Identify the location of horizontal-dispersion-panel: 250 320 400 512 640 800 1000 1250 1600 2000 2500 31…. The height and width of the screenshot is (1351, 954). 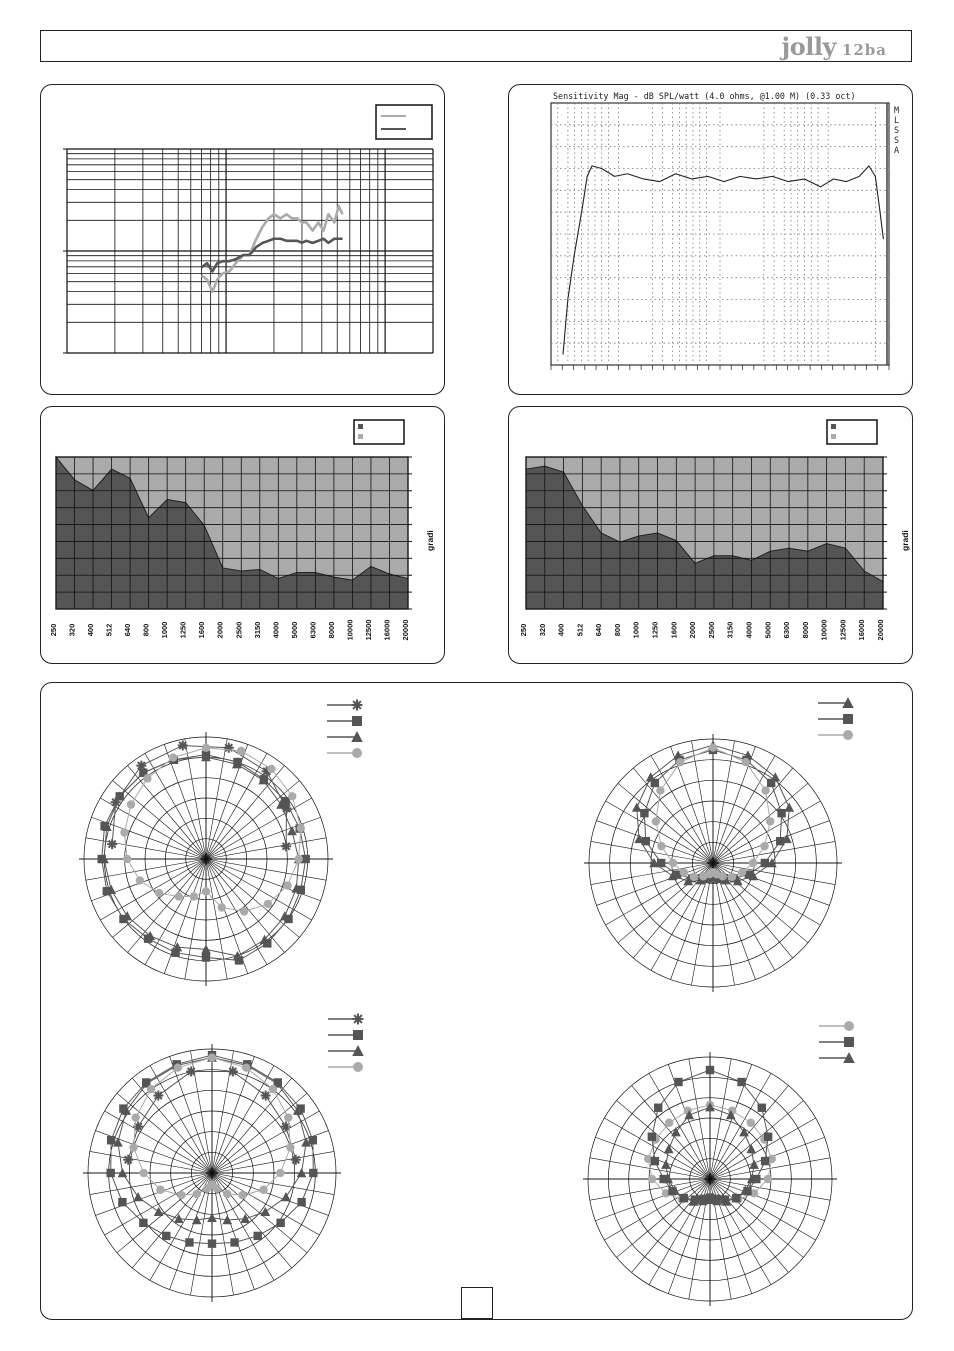
(242, 535).